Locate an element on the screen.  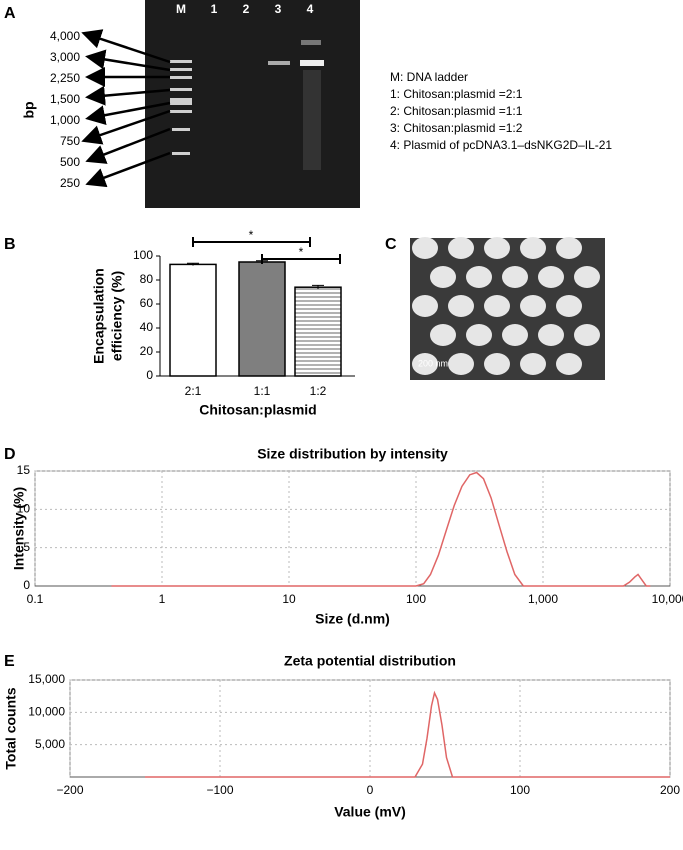
panel-letter: D is located at coordinates (10, 454).